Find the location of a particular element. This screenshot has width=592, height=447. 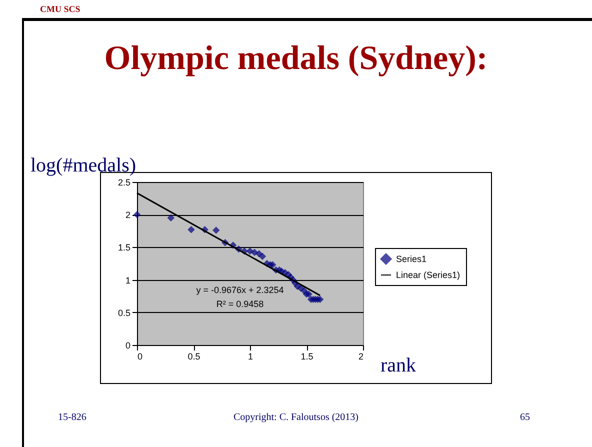

annotation: R² = 0.9458 is located at coordinates (240, 304).